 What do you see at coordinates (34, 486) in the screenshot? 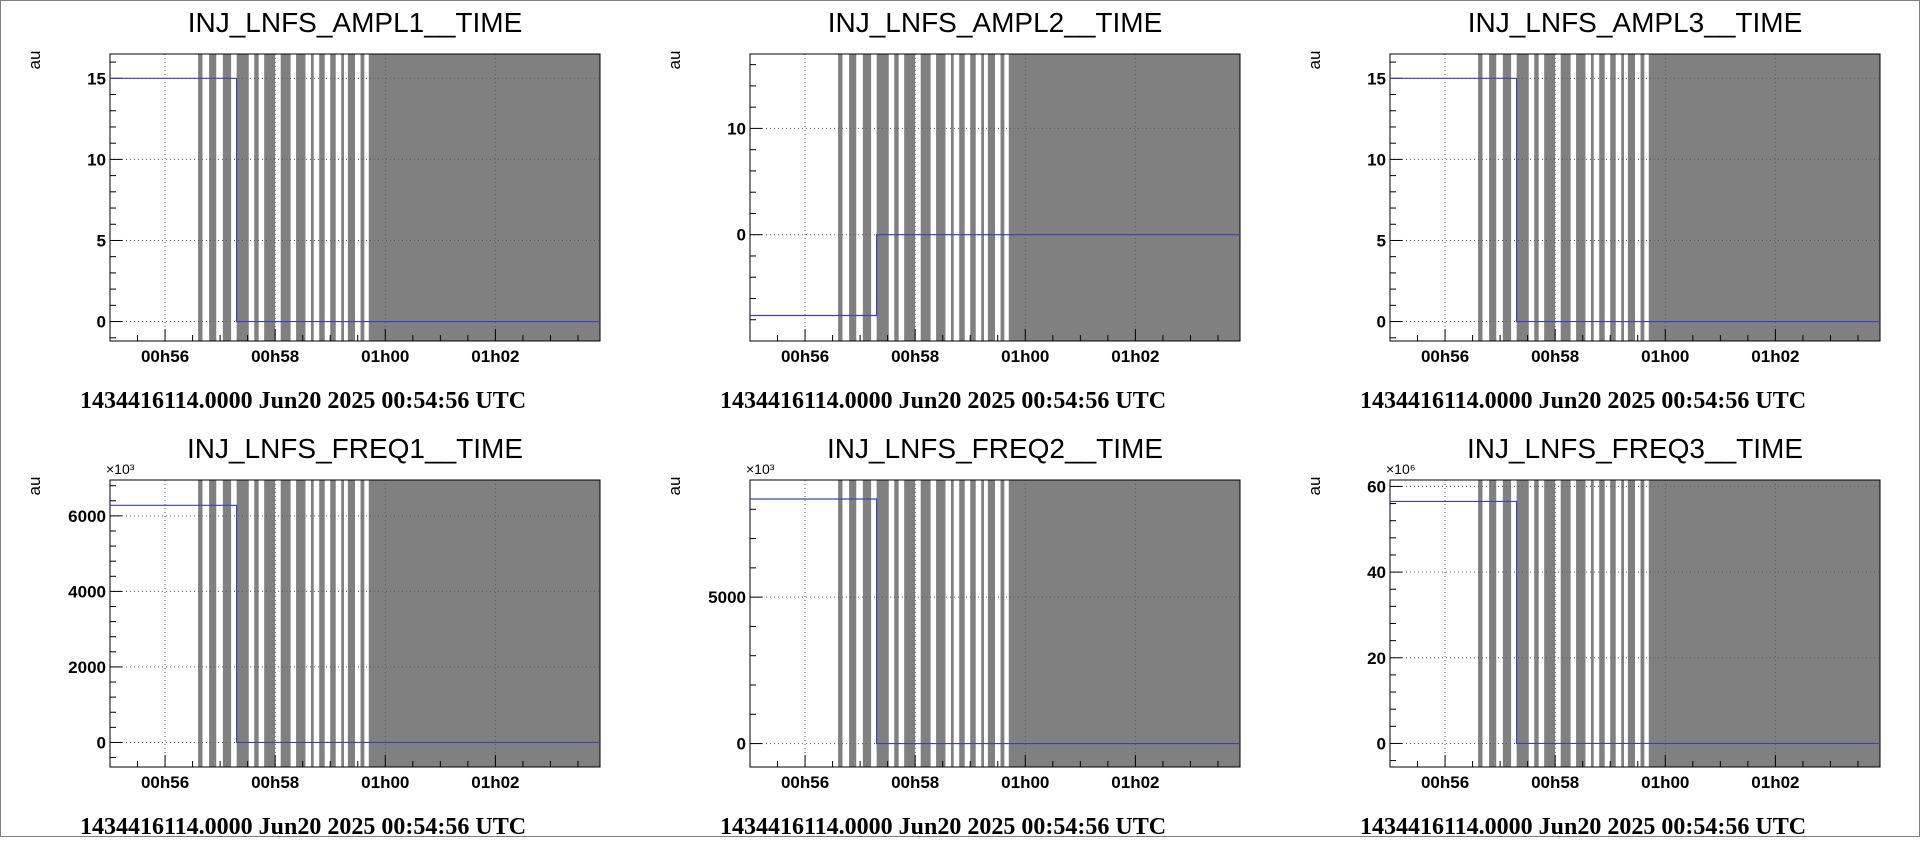
I see `y-axis-label: au` at bounding box center [34, 486].